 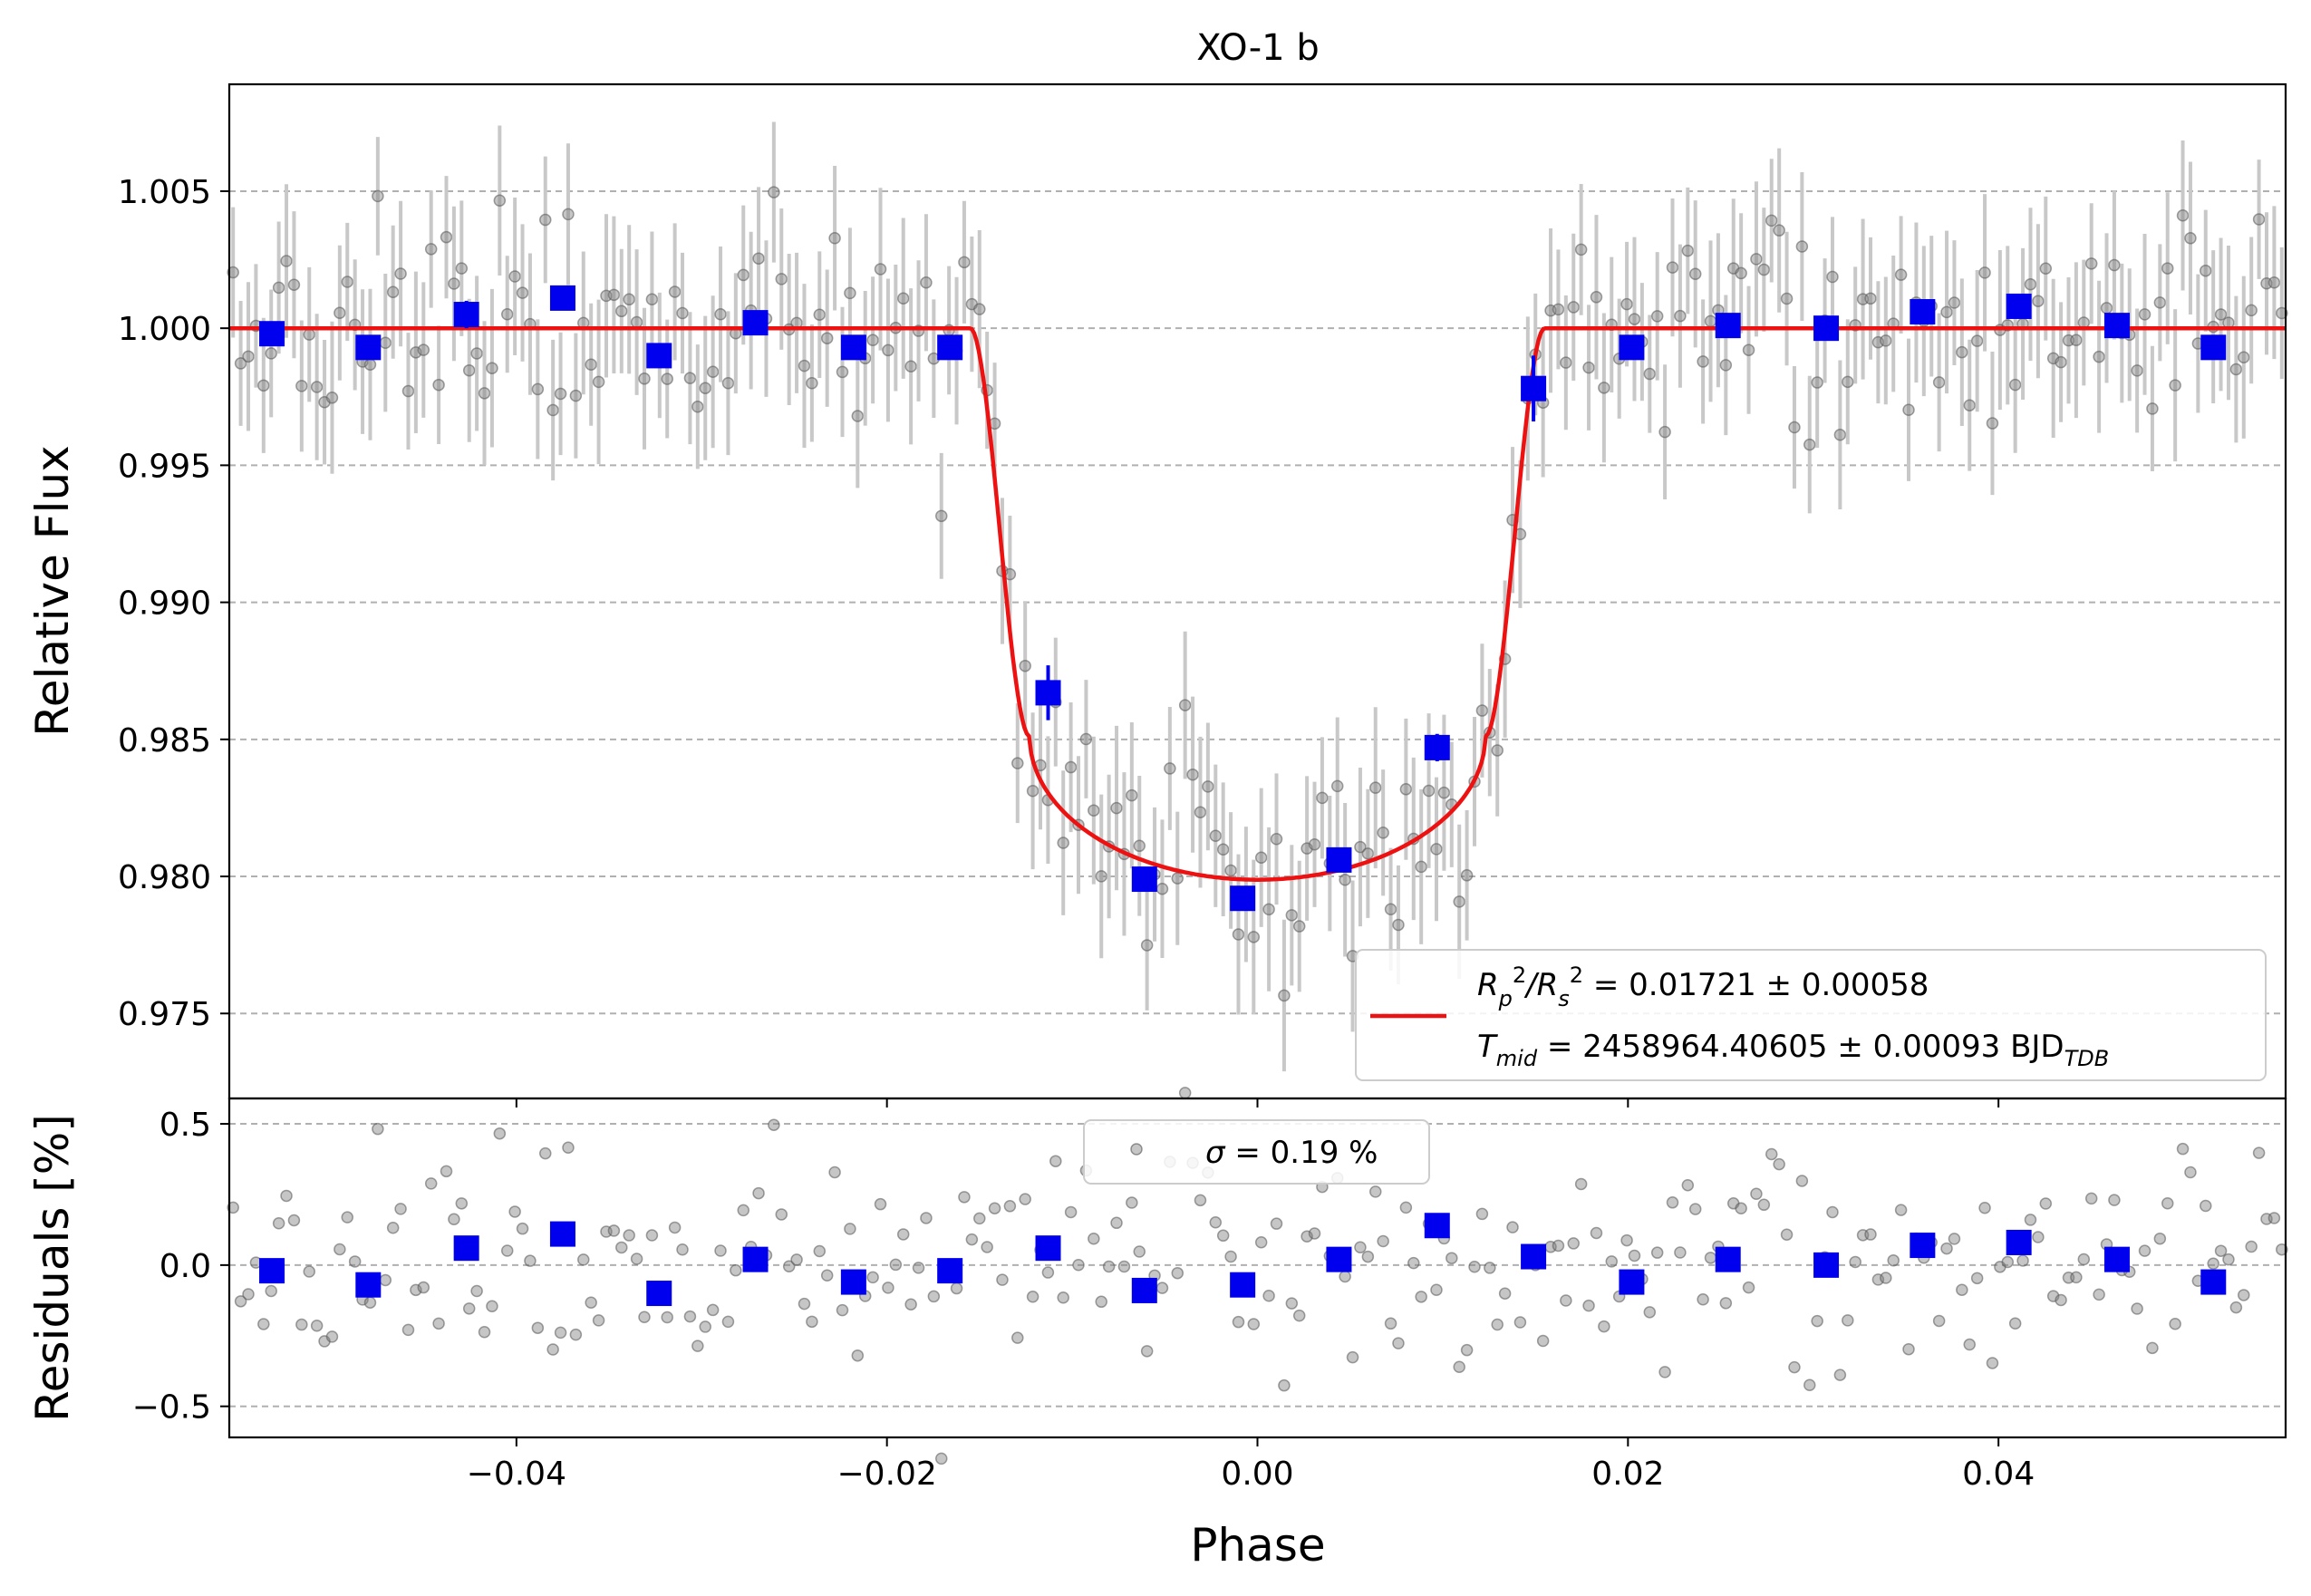 What do you see at coordinates (1793, 1050) in the screenshot?
I see `flux-legend-tmid: Tmid = 2458964.40605 ± 0.00093 BJDTDB` at bounding box center [1793, 1050].